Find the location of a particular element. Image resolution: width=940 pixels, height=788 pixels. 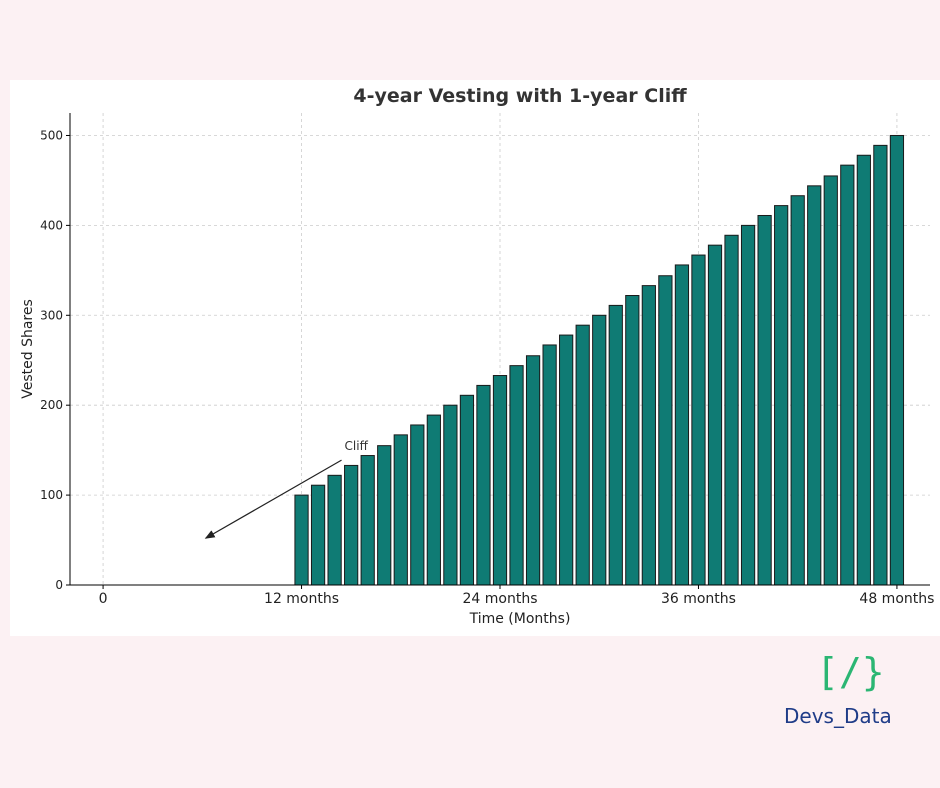

y-tick-label: 200 is located at coordinates (51, 405).